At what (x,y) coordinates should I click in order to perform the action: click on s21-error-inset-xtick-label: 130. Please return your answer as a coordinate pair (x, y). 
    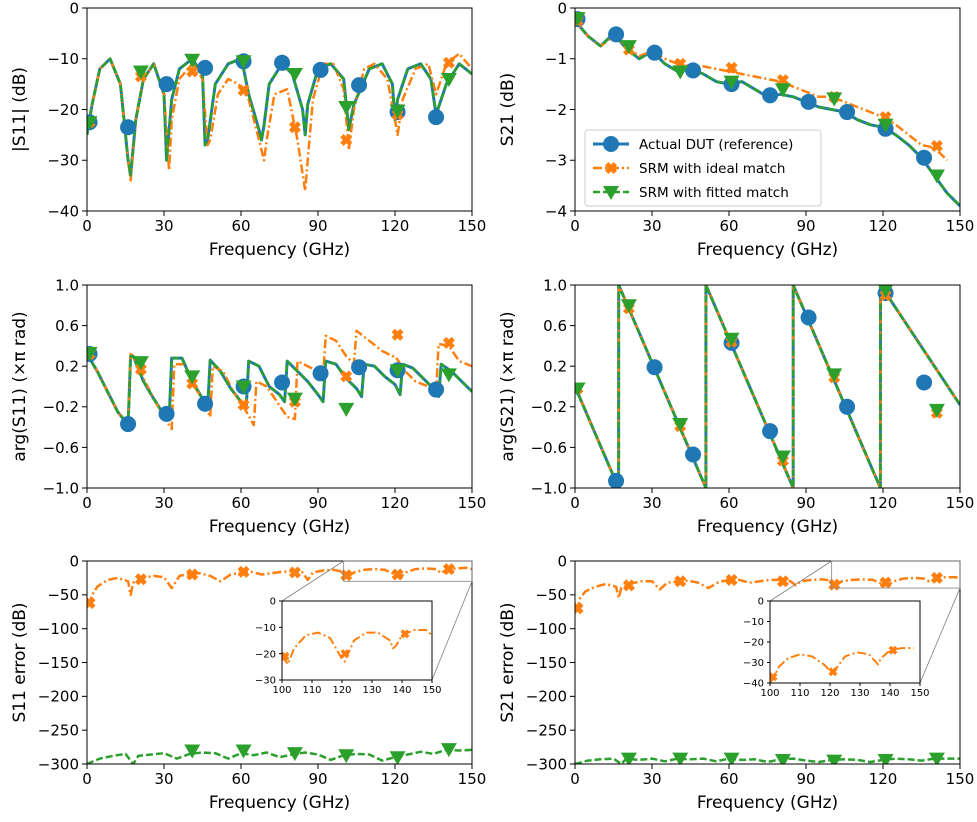
    Looking at the image, I should click on (859, 693).